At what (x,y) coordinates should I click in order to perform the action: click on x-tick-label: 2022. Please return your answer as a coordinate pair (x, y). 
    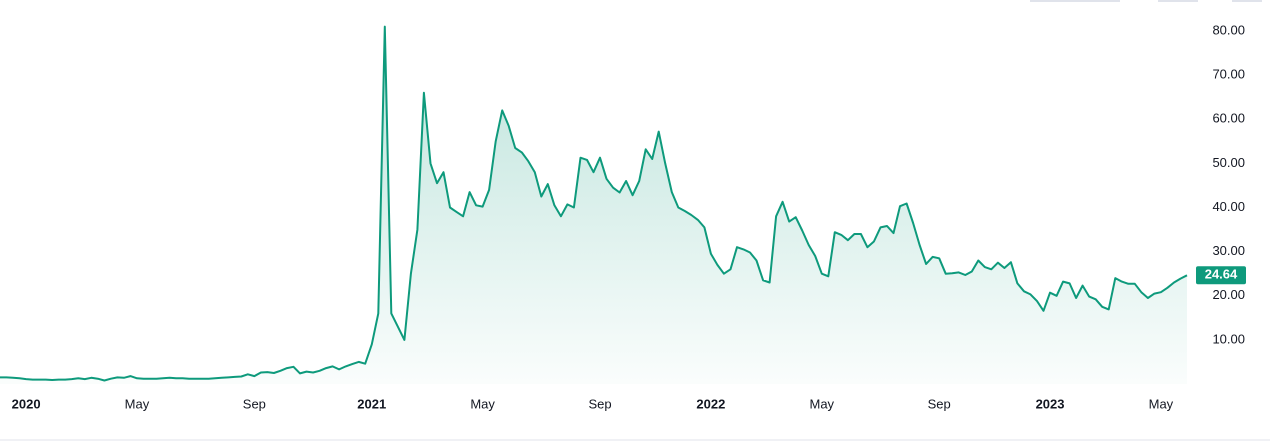
    Looking at the image, I should click on (710, 403).